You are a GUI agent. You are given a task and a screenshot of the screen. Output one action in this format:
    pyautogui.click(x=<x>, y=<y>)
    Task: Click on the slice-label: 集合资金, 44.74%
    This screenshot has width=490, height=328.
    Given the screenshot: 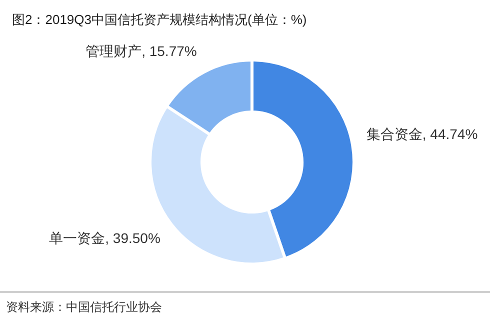 What is the action you would take?
    pyautogui.click(x=422, y=134)
    